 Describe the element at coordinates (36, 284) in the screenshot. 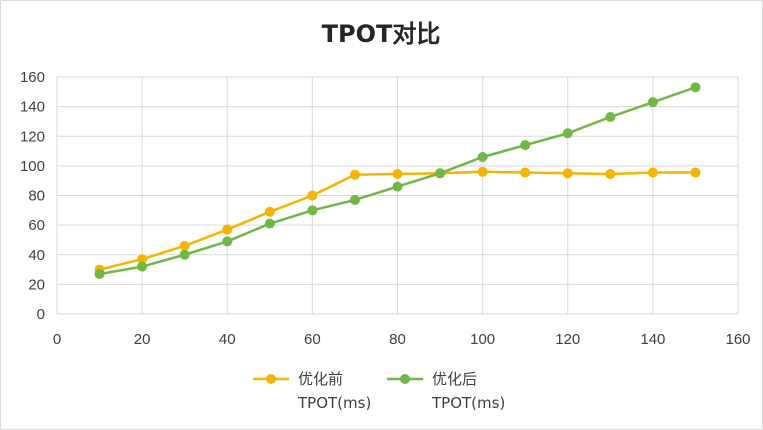

I see `y-tick-label: 20` at that location.